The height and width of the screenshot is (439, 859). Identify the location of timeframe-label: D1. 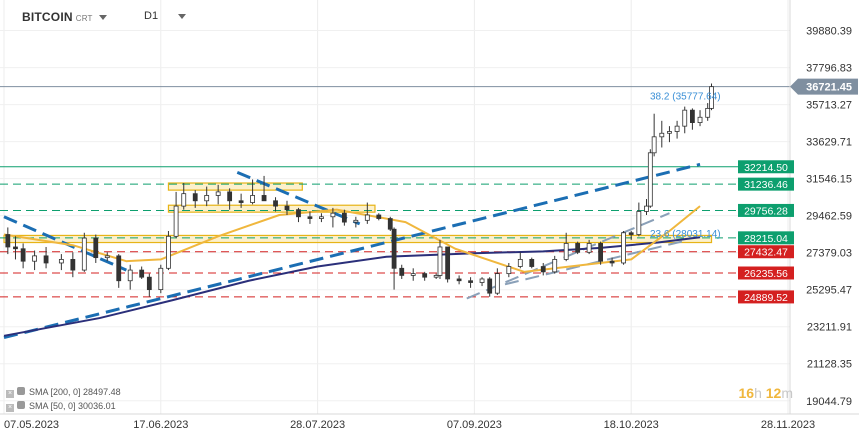
(151, 16).